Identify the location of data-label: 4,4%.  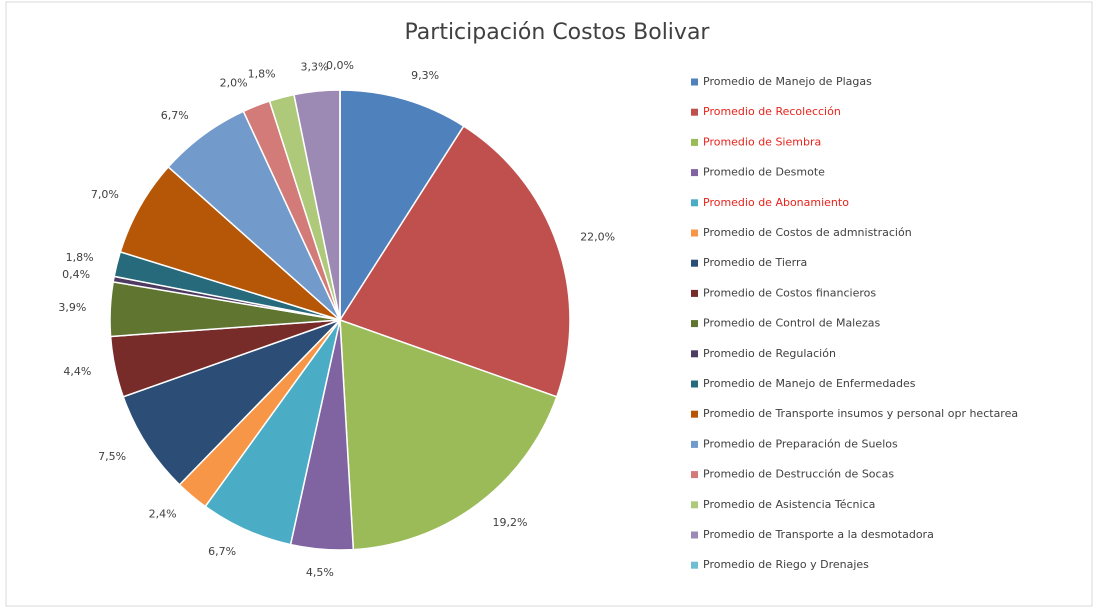
(77, 371).